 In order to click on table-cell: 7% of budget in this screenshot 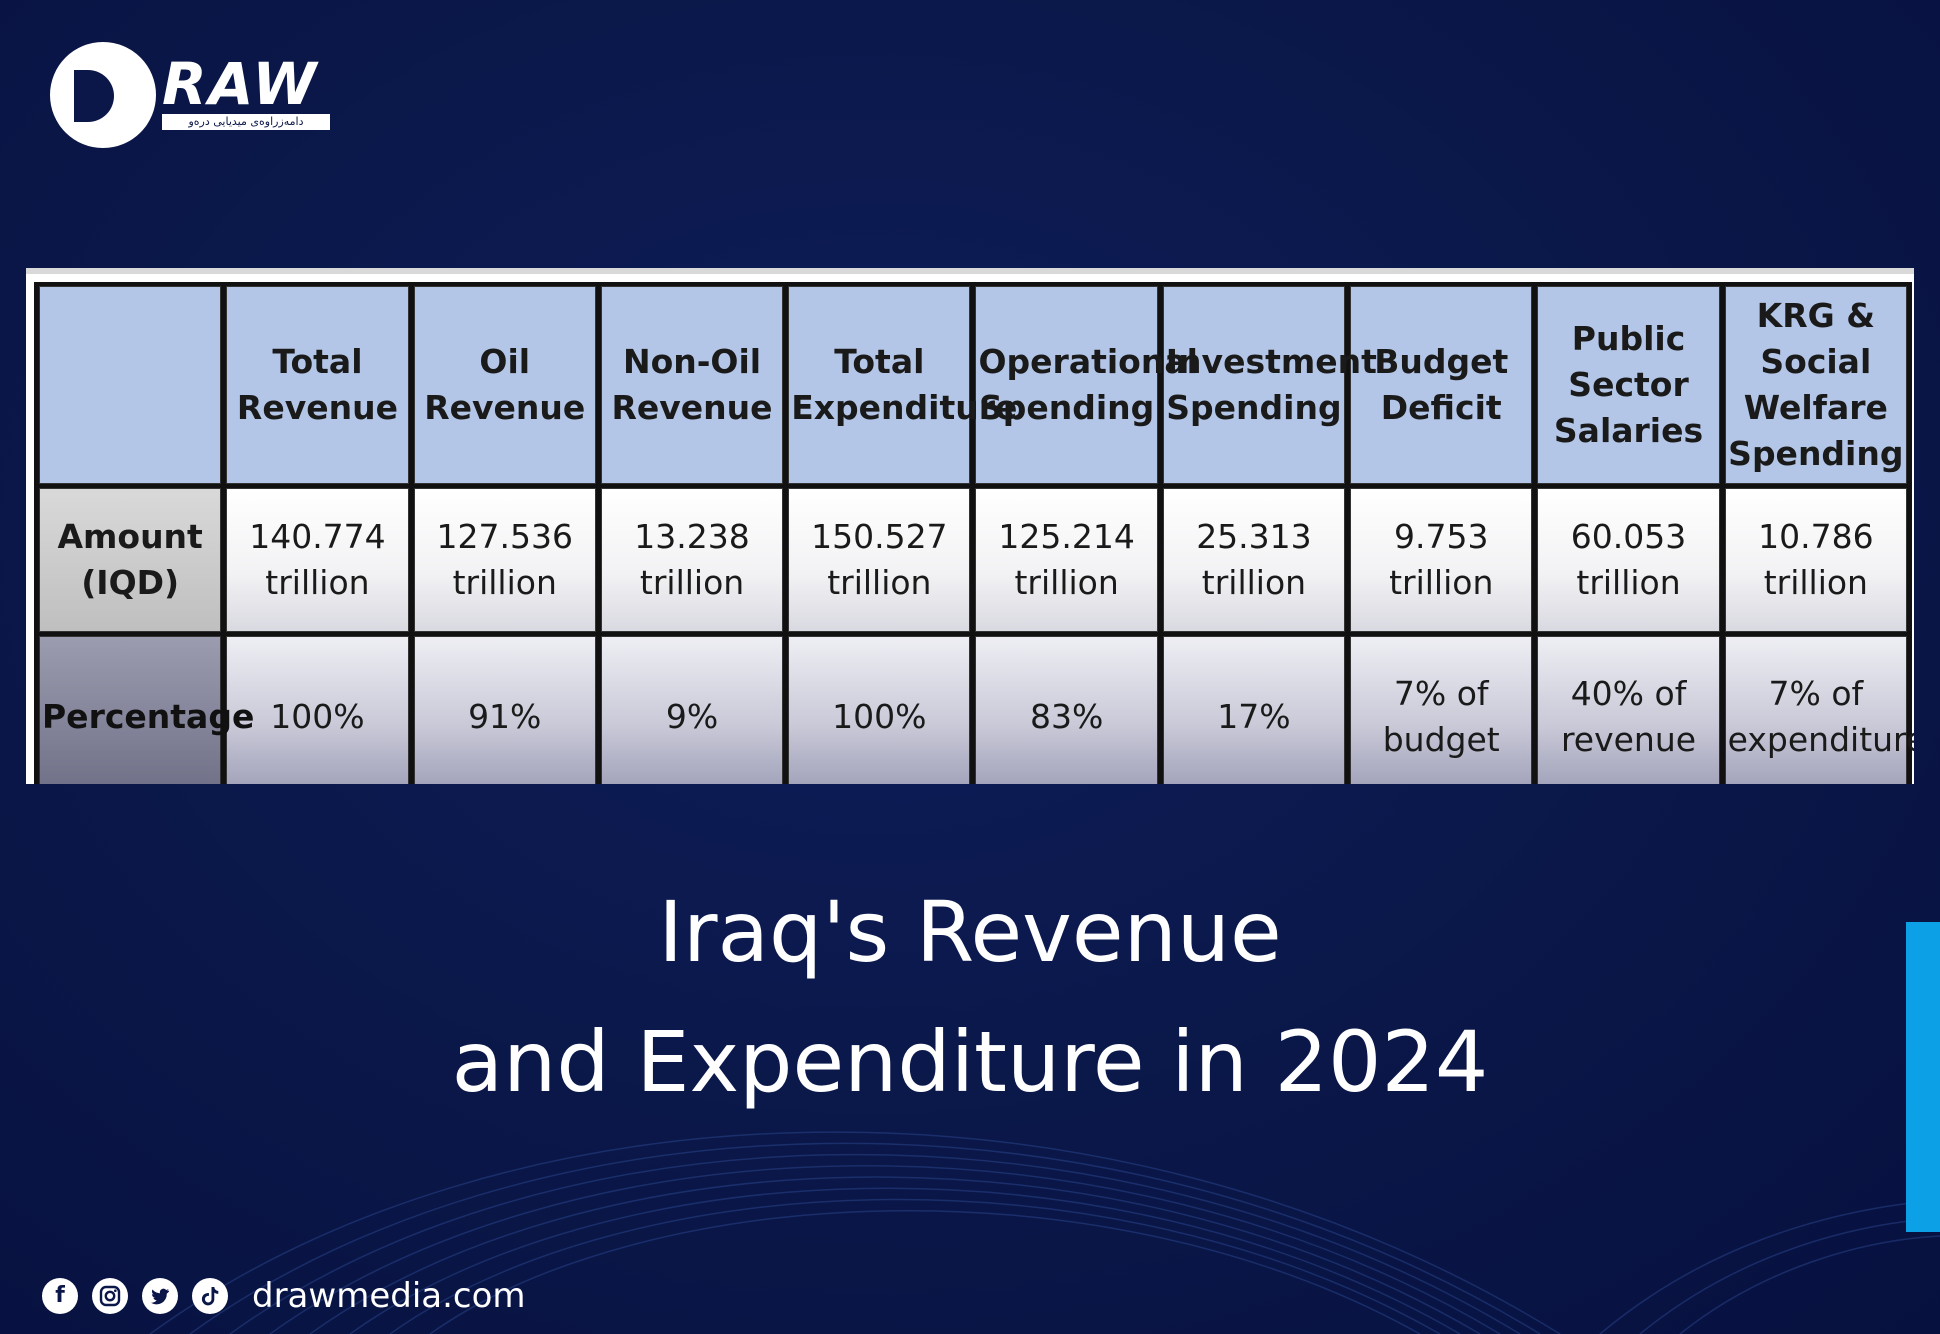, I will do `click(1441, 710)`.